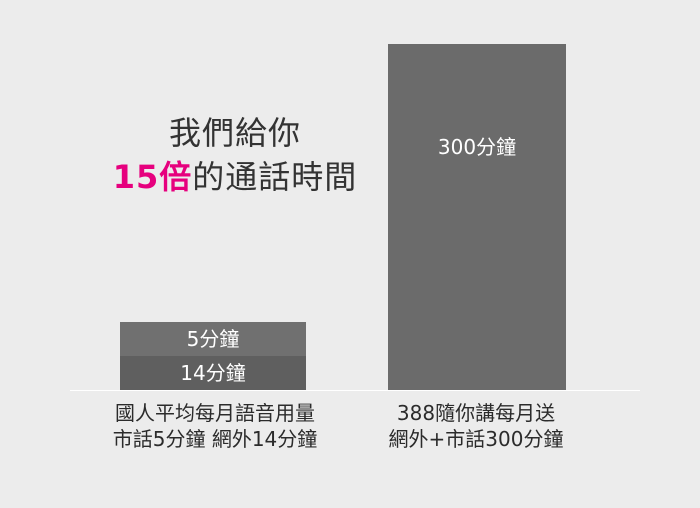 The height and width of the screenshot is (508, 700). What do you see at coordinates (275, 177) in the screenshot?
I see `headline-line2-rest: 的通話時間` at bounding box center [275, 177].